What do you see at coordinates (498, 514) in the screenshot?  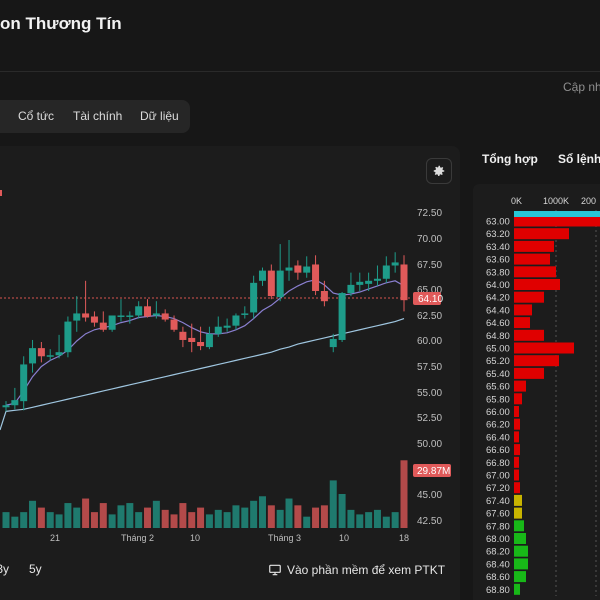 I see `vp-price-label: 67.60` at bounding box center [498, 514].